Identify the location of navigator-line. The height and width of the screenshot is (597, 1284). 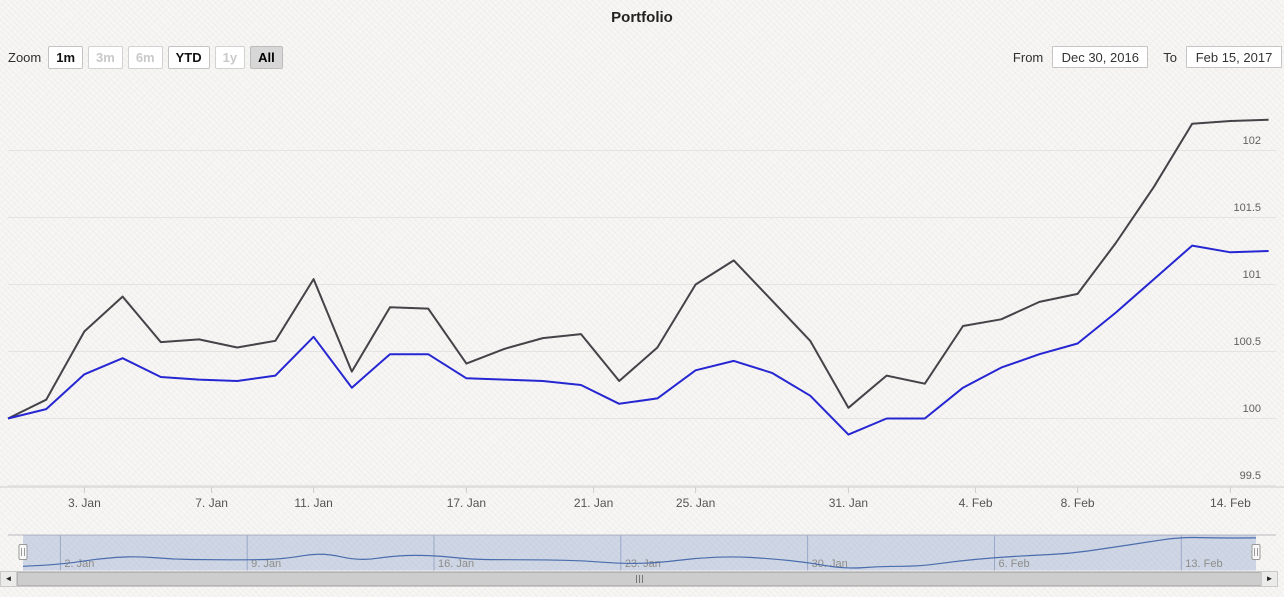
(639, 552).